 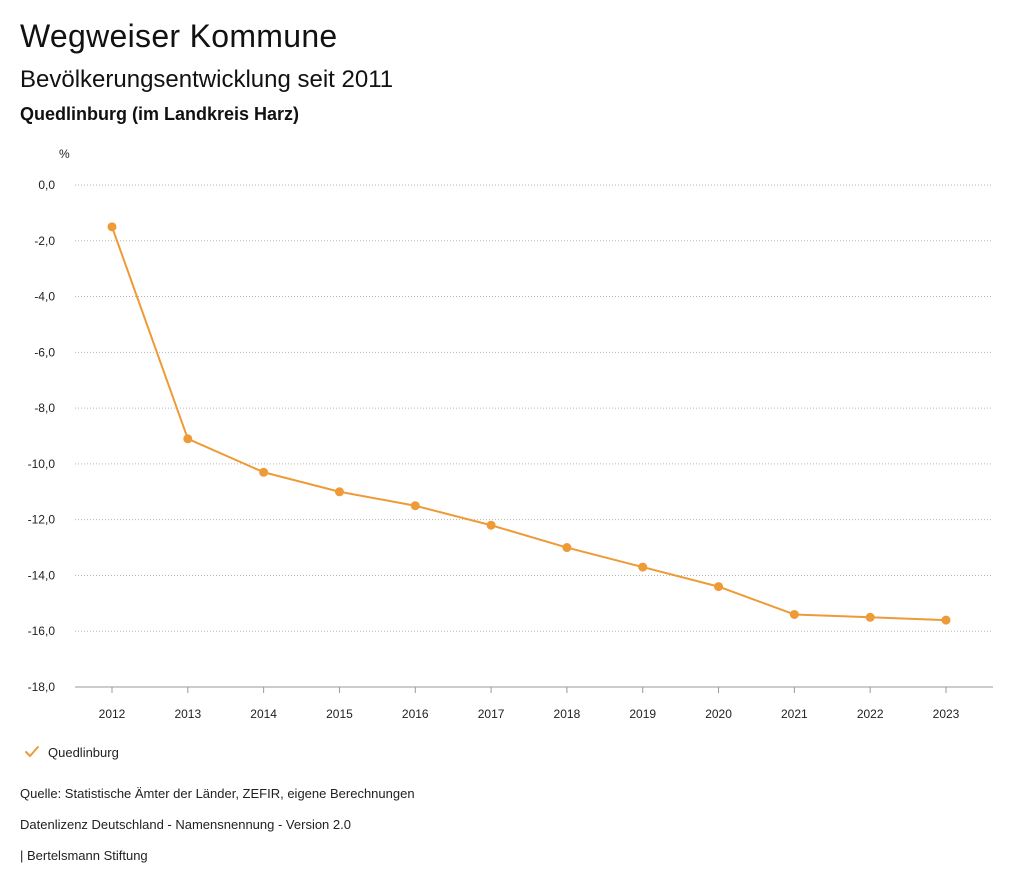 I want to click on x-tick-label: 2023, so click(x=946, y=714).